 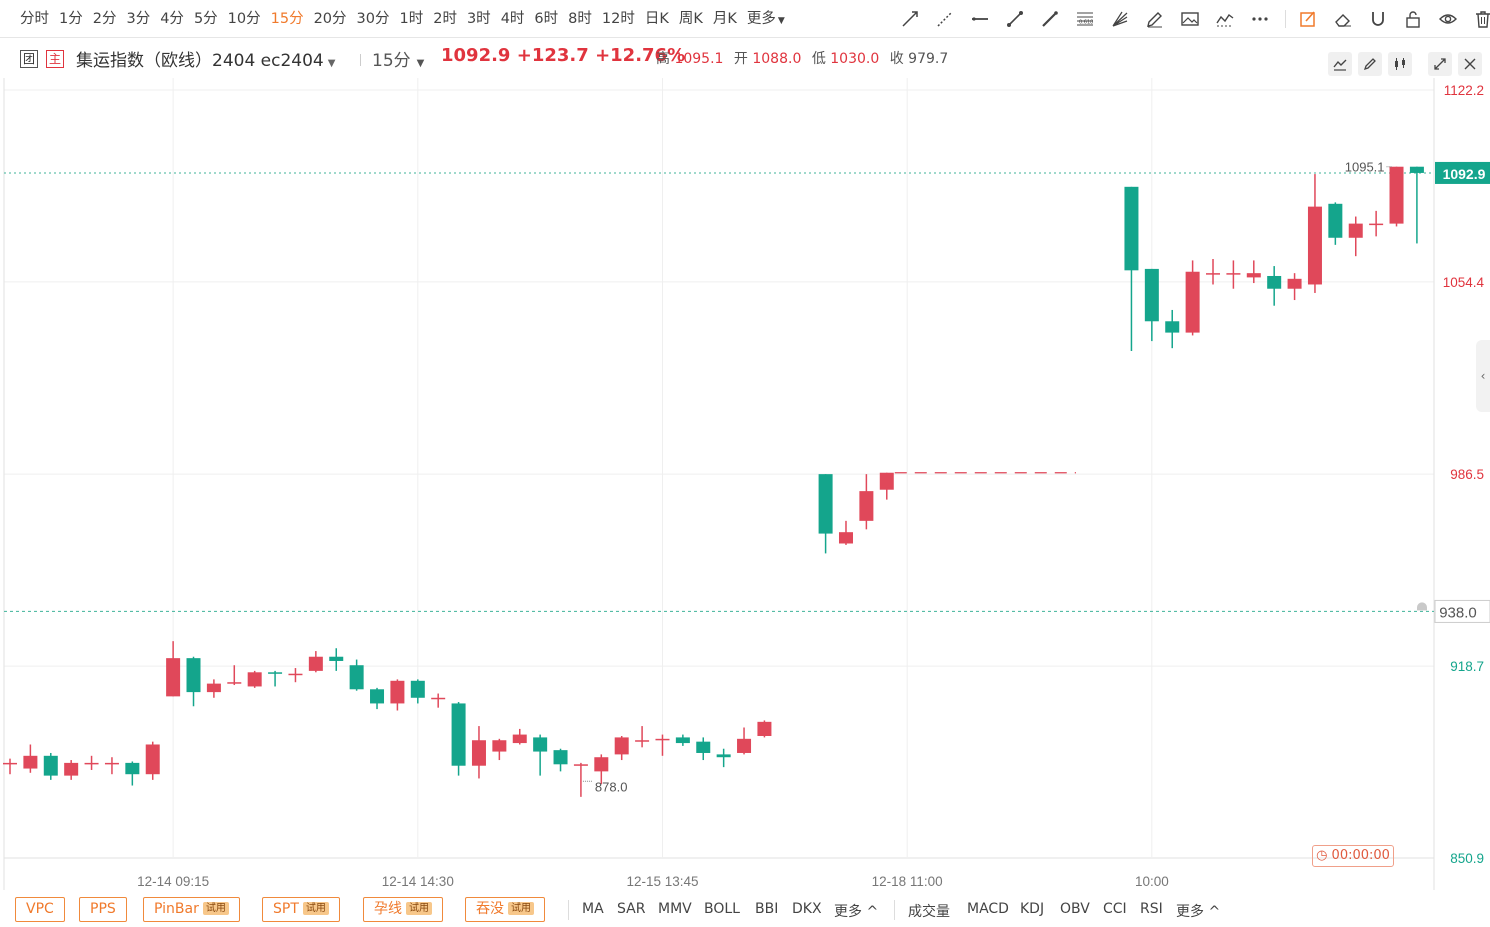 What do you see at coordinates (690, 19) in the screenshot?
I see `period-18: 周K` at bounding box center [690, 19].